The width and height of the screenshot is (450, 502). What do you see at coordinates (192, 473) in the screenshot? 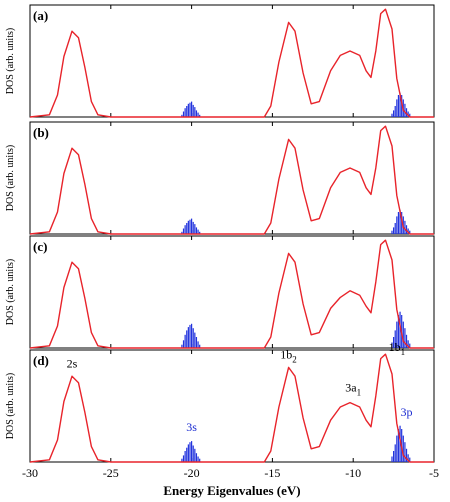
I see `x-tick-label: -20` at bounding box center [192, 473].